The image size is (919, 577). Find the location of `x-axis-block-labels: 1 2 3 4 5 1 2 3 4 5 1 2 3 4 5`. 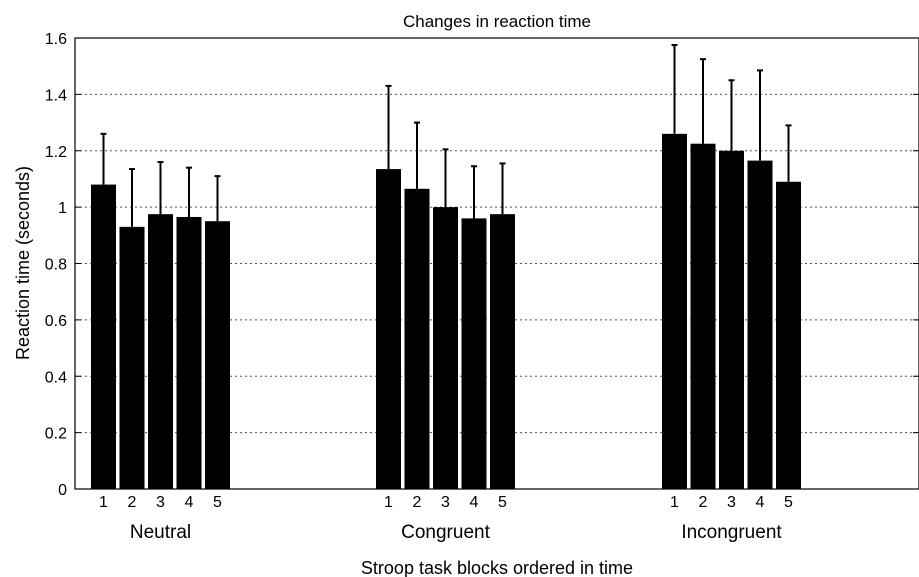

x-axis-block-labels: 1 2 3 4 5 1 2 3 4 5 1 2 3 4 5 is located at coordinates (446, 502).